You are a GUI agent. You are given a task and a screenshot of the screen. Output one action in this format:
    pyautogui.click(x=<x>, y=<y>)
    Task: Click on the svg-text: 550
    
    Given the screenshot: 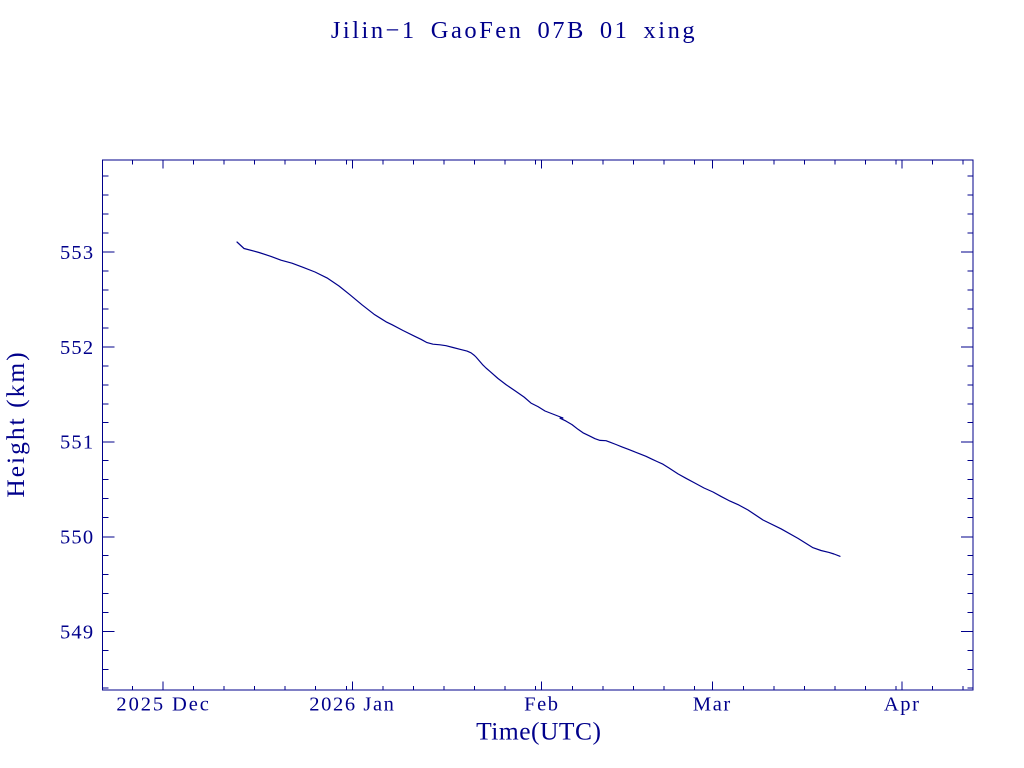 What is the action you would take?
    pyautogui.click(x=77, y=538)
    